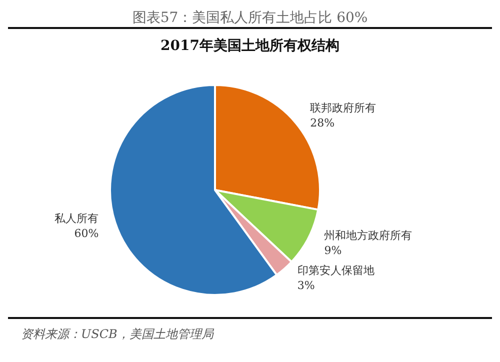 Image resolution: width=500 pixels, height=362 pixels. What do you see at coordinates (322, 123) in the screenshot?
I see `data-label: 28%` at bounding box center [322, 123].